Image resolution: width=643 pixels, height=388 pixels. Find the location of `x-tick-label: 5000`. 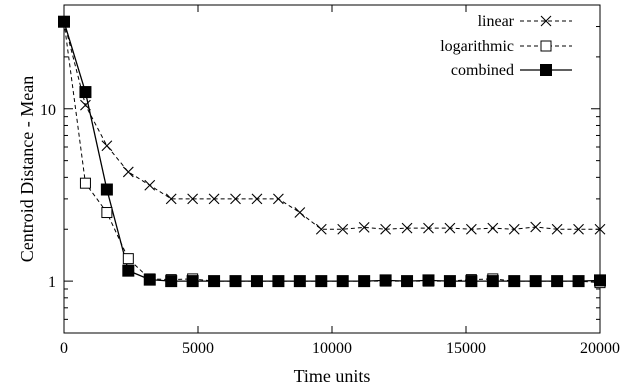

x-tick-label: 5000 is located at coordinates (198, 348).